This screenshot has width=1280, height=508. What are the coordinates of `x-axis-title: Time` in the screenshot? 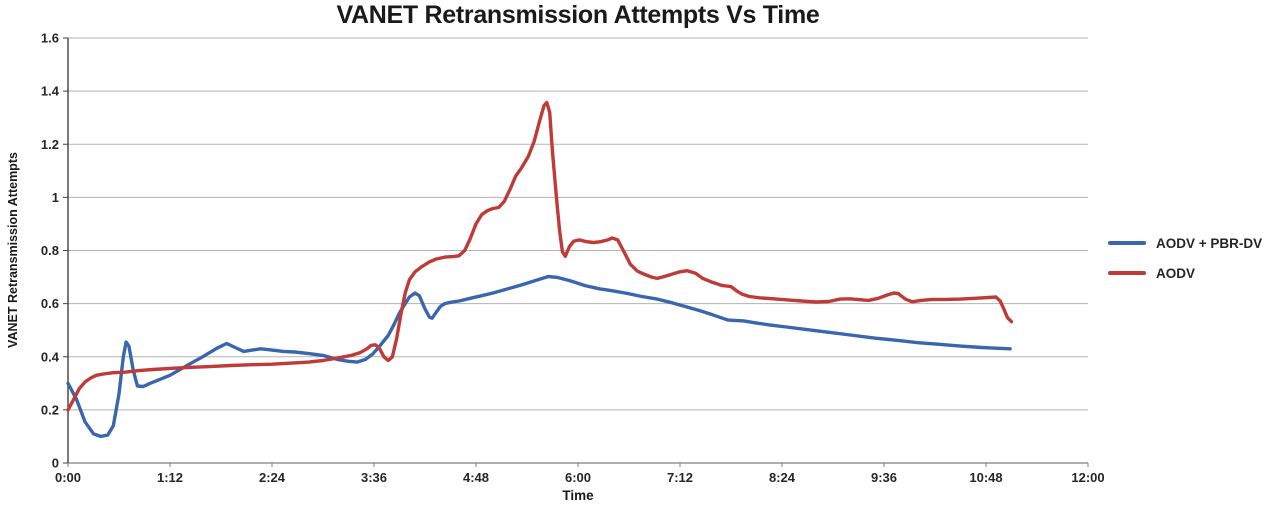 It's located at (578, 495).